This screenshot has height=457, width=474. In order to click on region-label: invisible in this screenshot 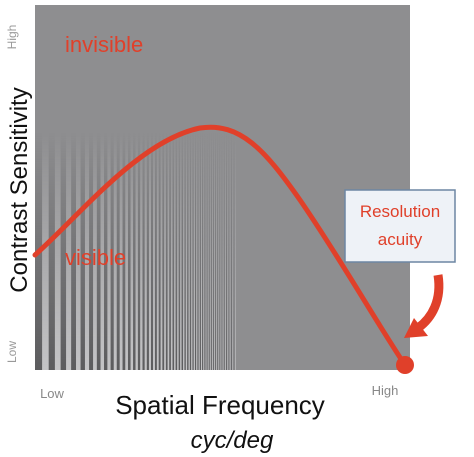, I will do `click(104, 44)`.